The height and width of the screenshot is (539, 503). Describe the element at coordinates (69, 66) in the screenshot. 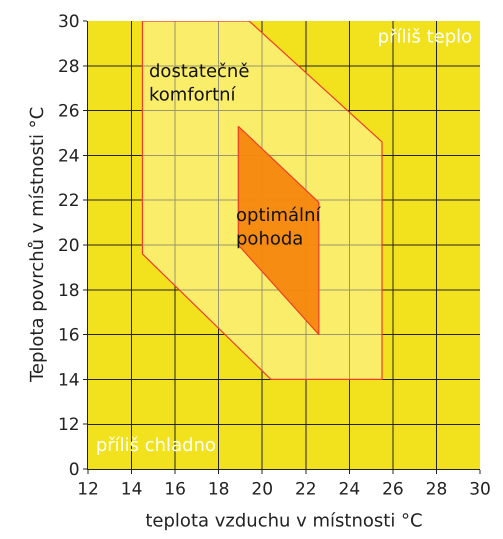

I see `y-tick-label: 28` at that location.